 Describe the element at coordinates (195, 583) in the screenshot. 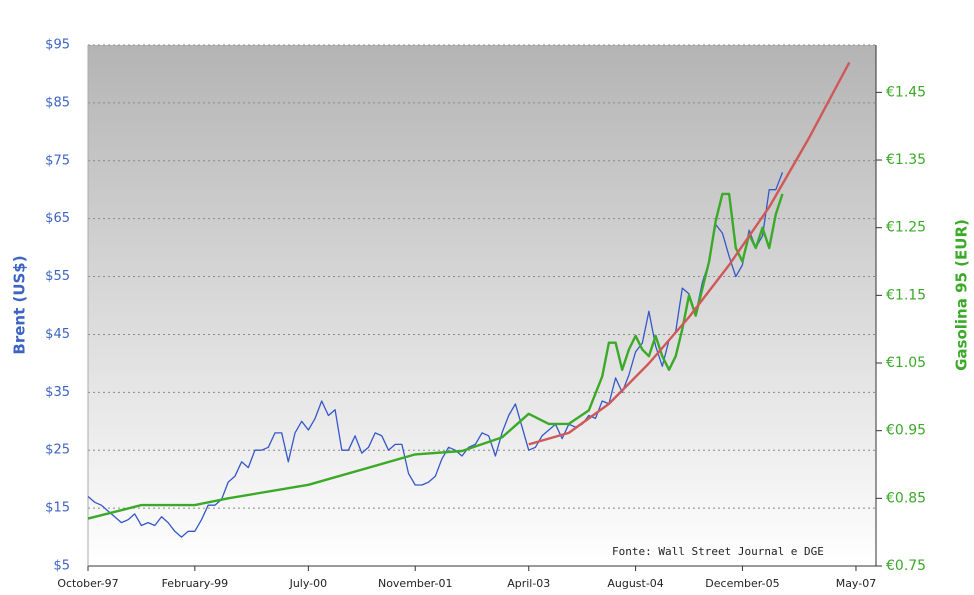

I see `x-tick-label: February-99` at that location.